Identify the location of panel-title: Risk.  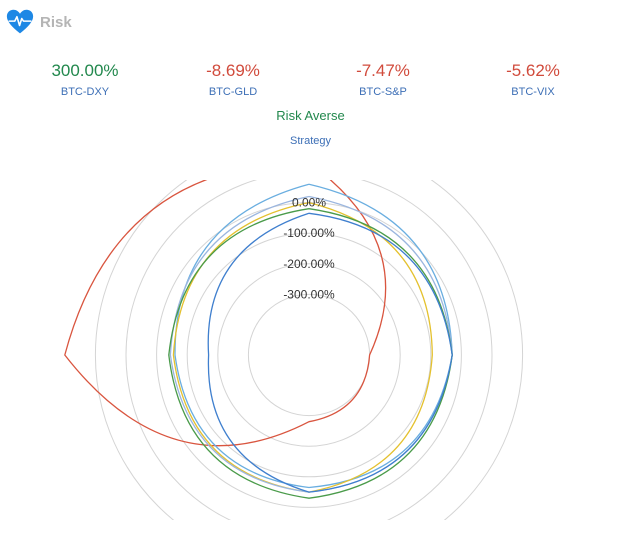
(56, 22).